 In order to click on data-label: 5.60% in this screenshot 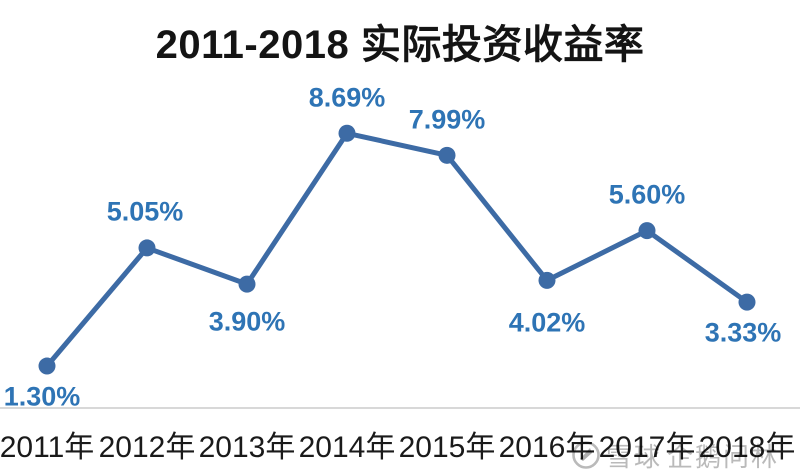, I will do `click(647, 194)`.